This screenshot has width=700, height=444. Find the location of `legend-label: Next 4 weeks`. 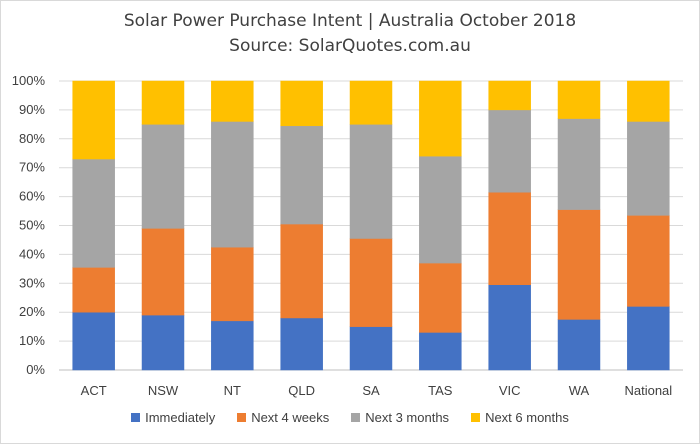

legend-label: Next 4 weeks is located at coordinates (290, 417).